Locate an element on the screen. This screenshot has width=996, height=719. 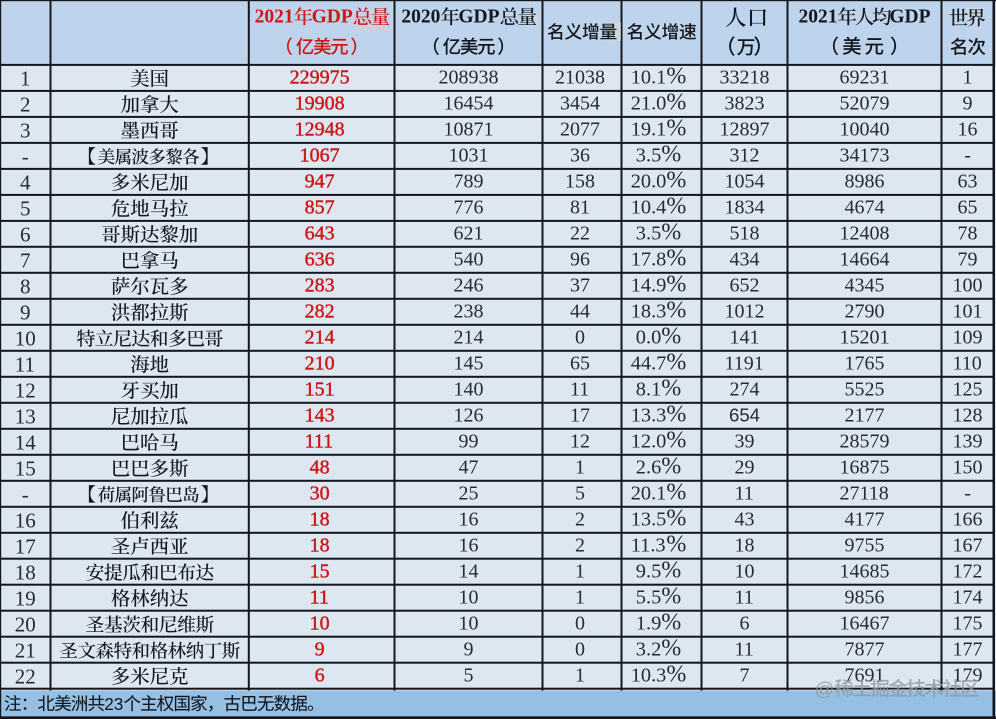
svg-text: 21 is located at coordinates (25, 650).